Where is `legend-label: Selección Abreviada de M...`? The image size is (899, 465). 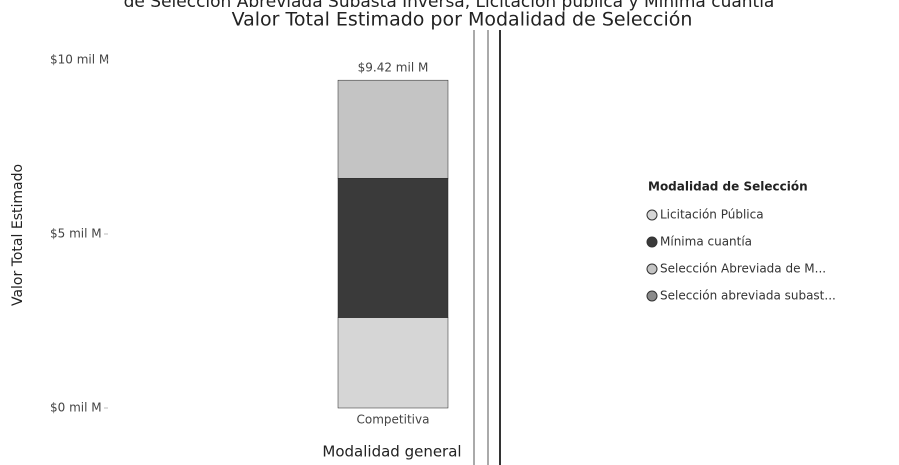
legend-label: Selección Abreviada de M... is located at coordinates (743, 269).